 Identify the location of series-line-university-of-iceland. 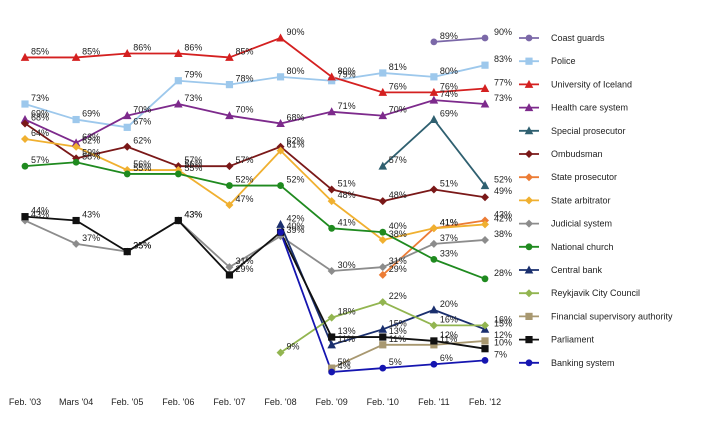
(255, 65).